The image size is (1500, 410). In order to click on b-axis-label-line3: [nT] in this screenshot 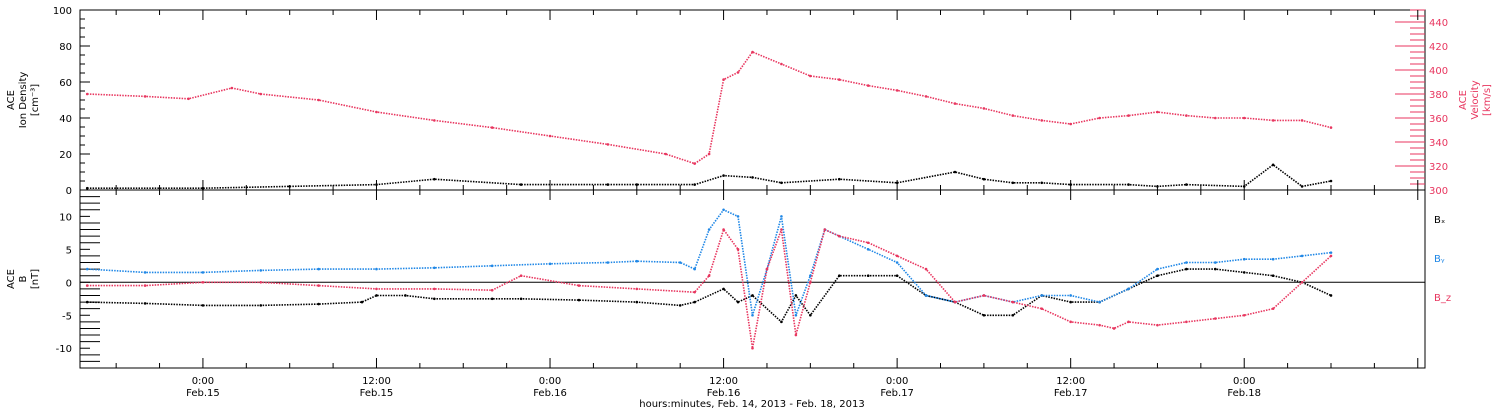, I will do `click(35, 279)`.